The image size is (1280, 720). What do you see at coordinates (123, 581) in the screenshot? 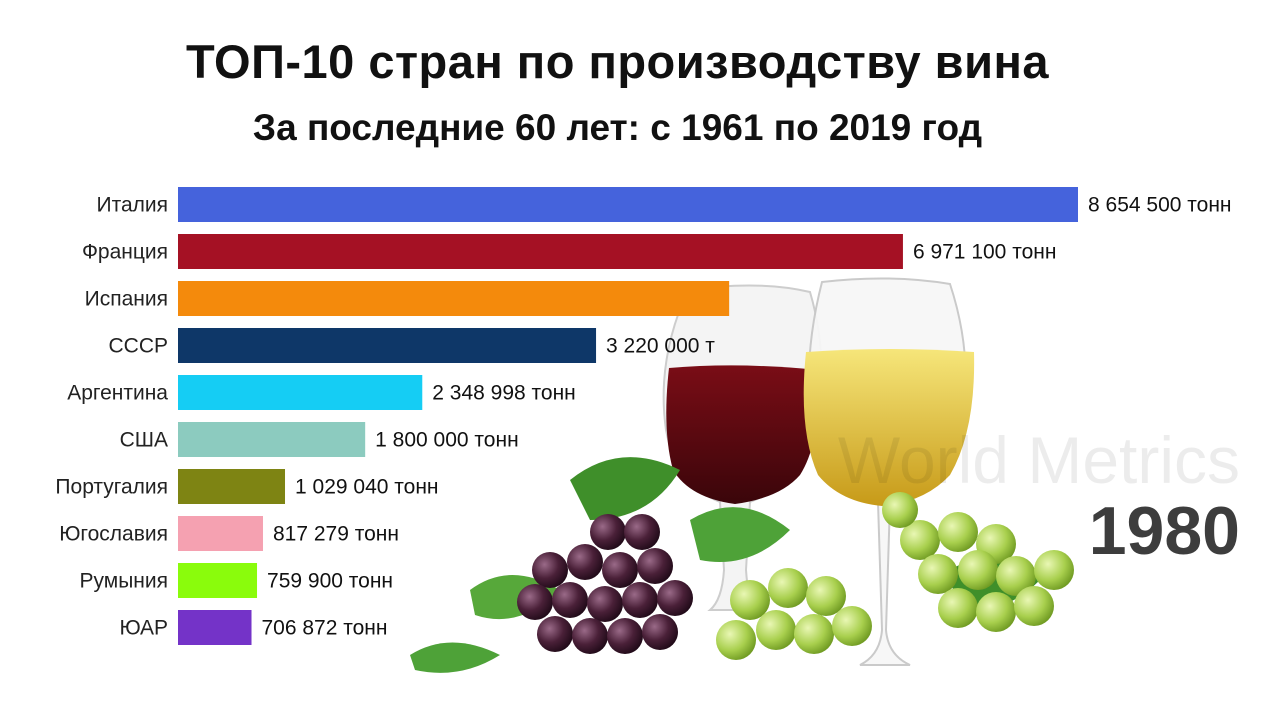
I see `category-label-8: Румыния` at bounding box center [123, 581].